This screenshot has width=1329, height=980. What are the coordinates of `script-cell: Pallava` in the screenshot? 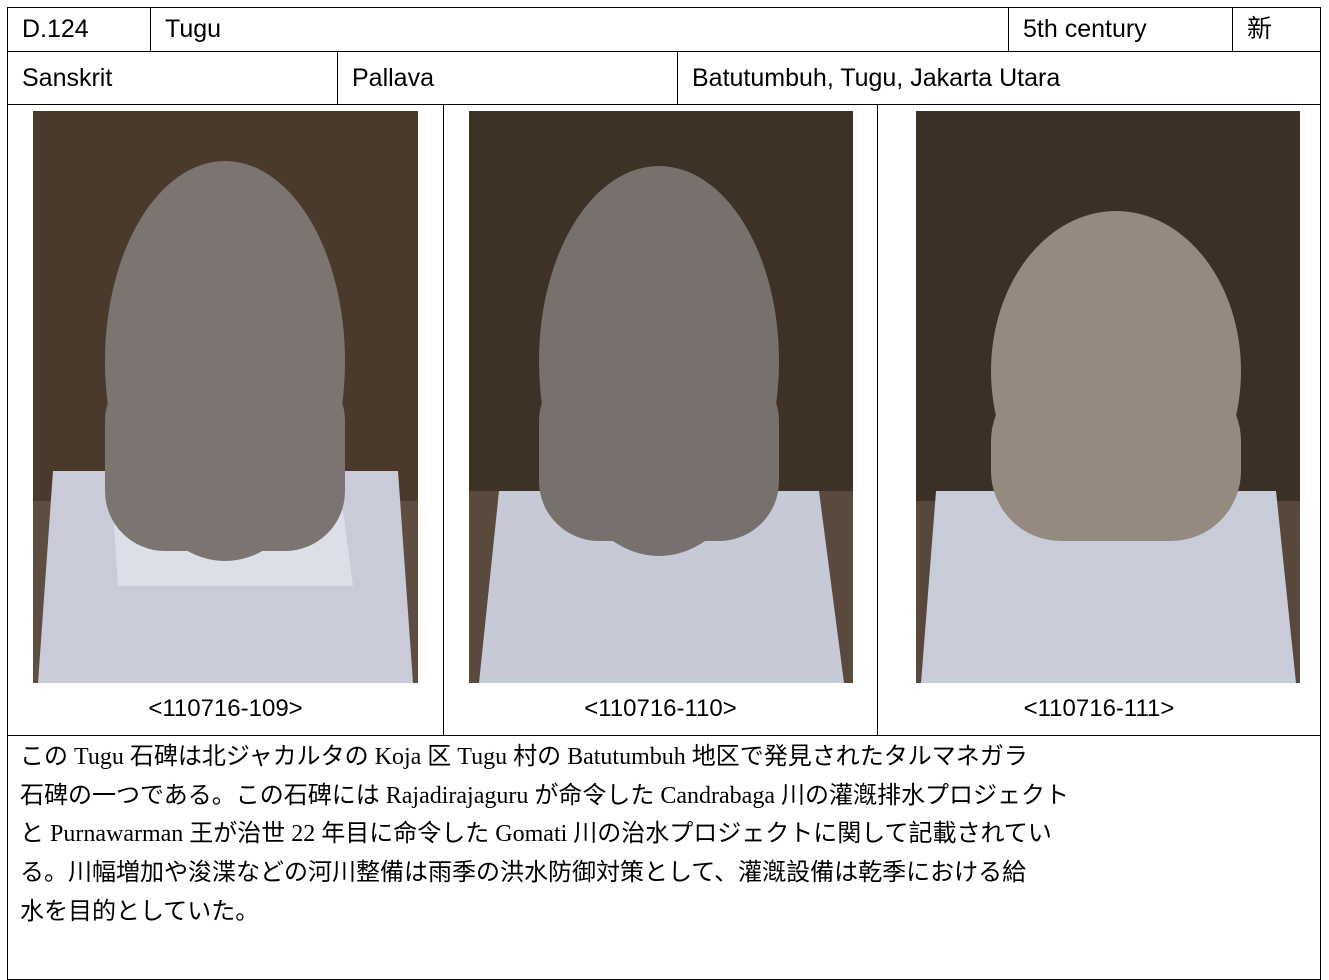 It's located at (507, 78).